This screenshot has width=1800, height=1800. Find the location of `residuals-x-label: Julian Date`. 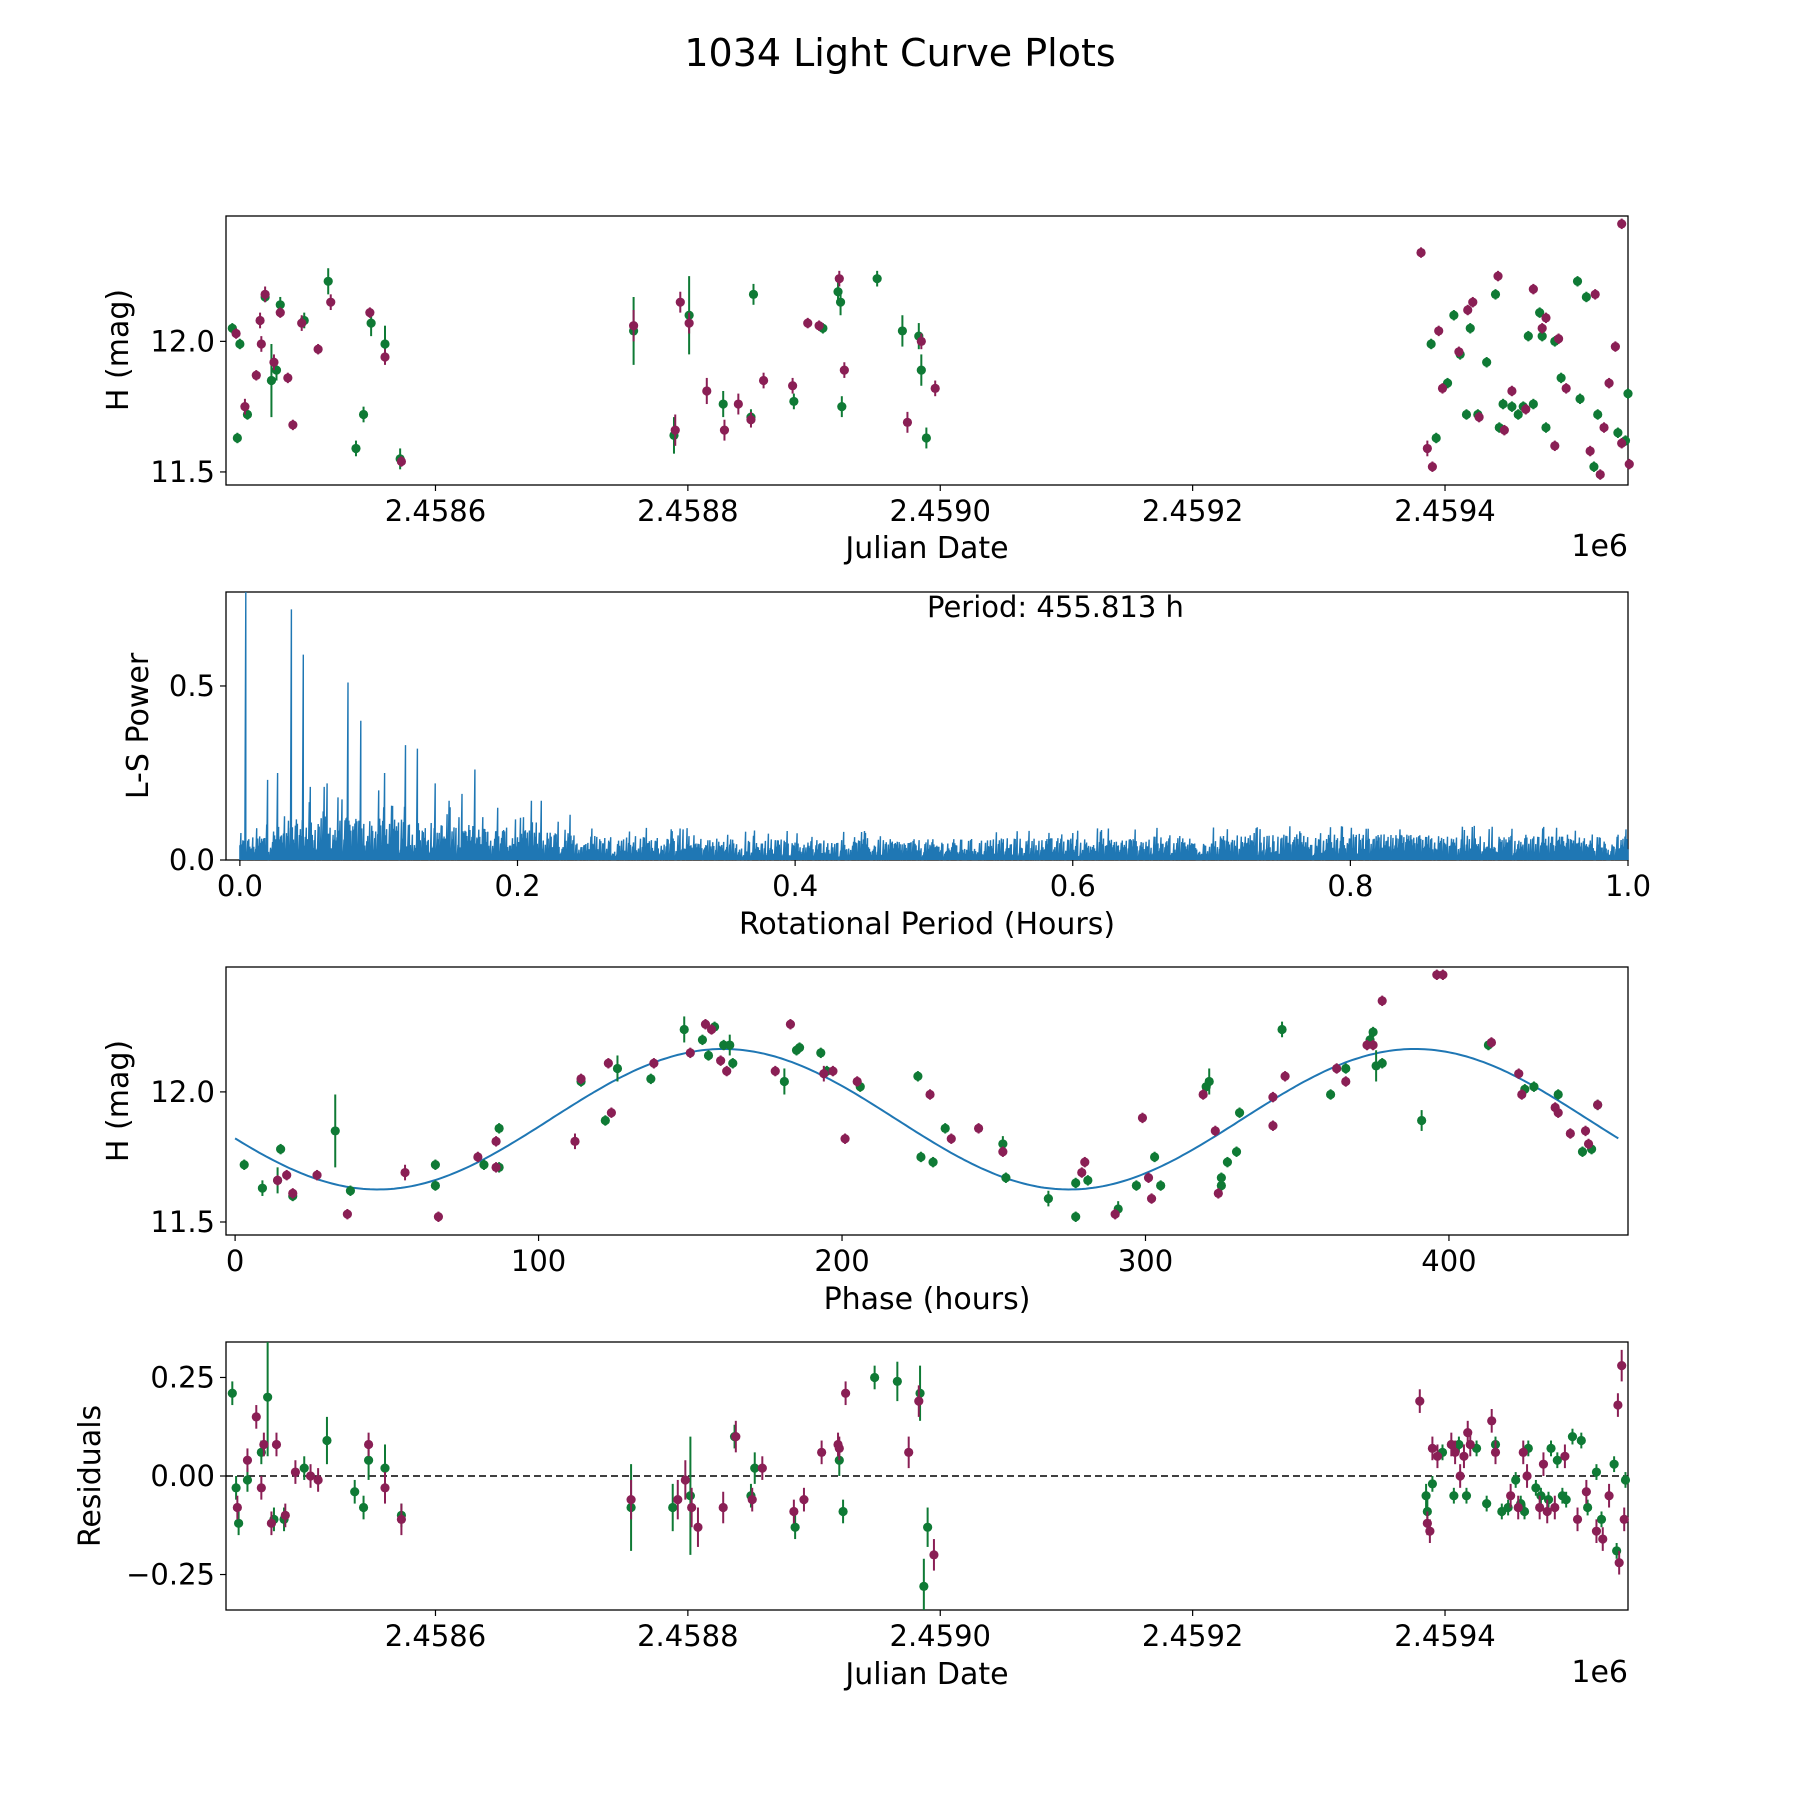

residuals-x-label: Julian Date is located at coordinates (925, 1674).